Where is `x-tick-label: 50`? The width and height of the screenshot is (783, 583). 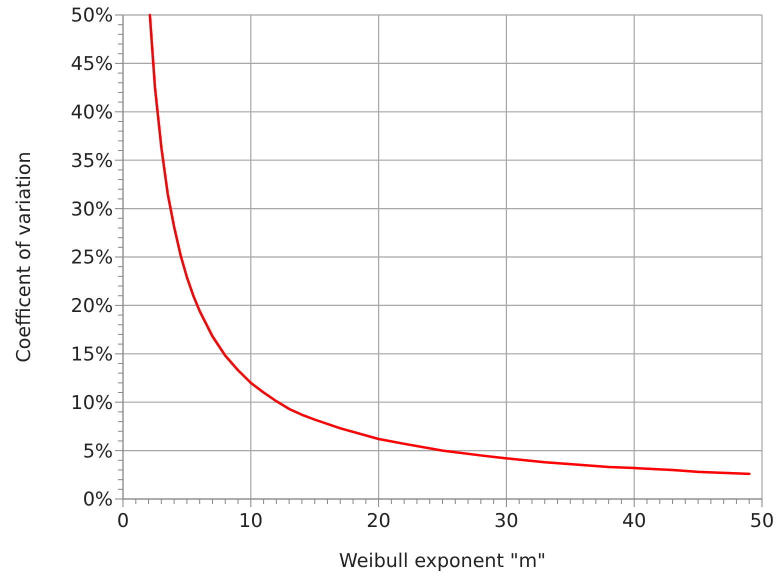
x-tick-label: 50 is located at coordinates (762, 521).